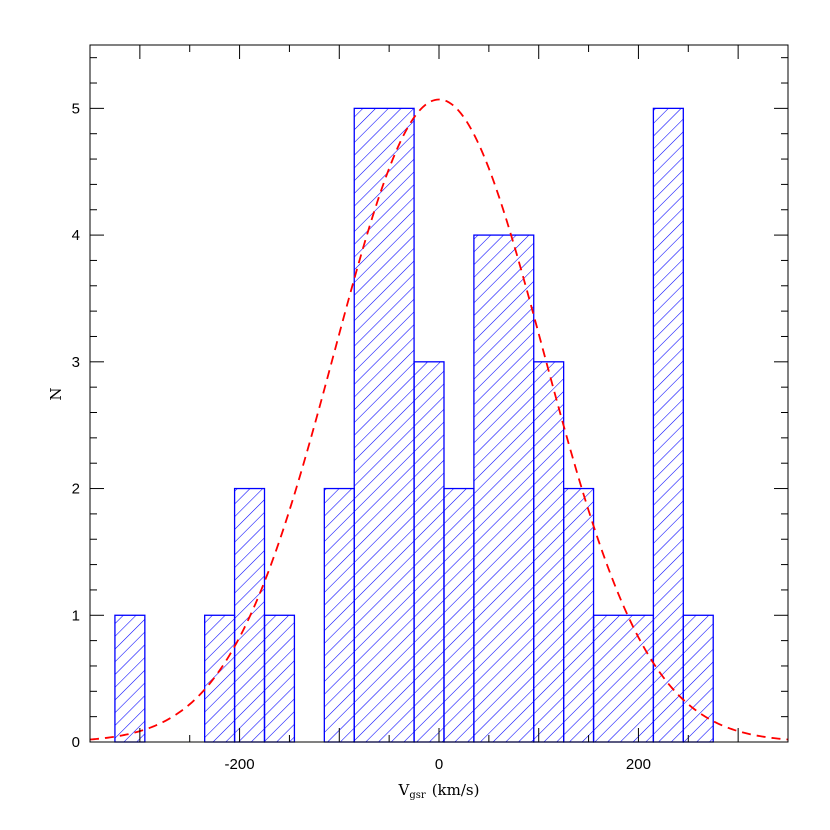  Describe the element at coordinates (76, 108) in the screenshot. I see `y-tick-label: 5` at that location.